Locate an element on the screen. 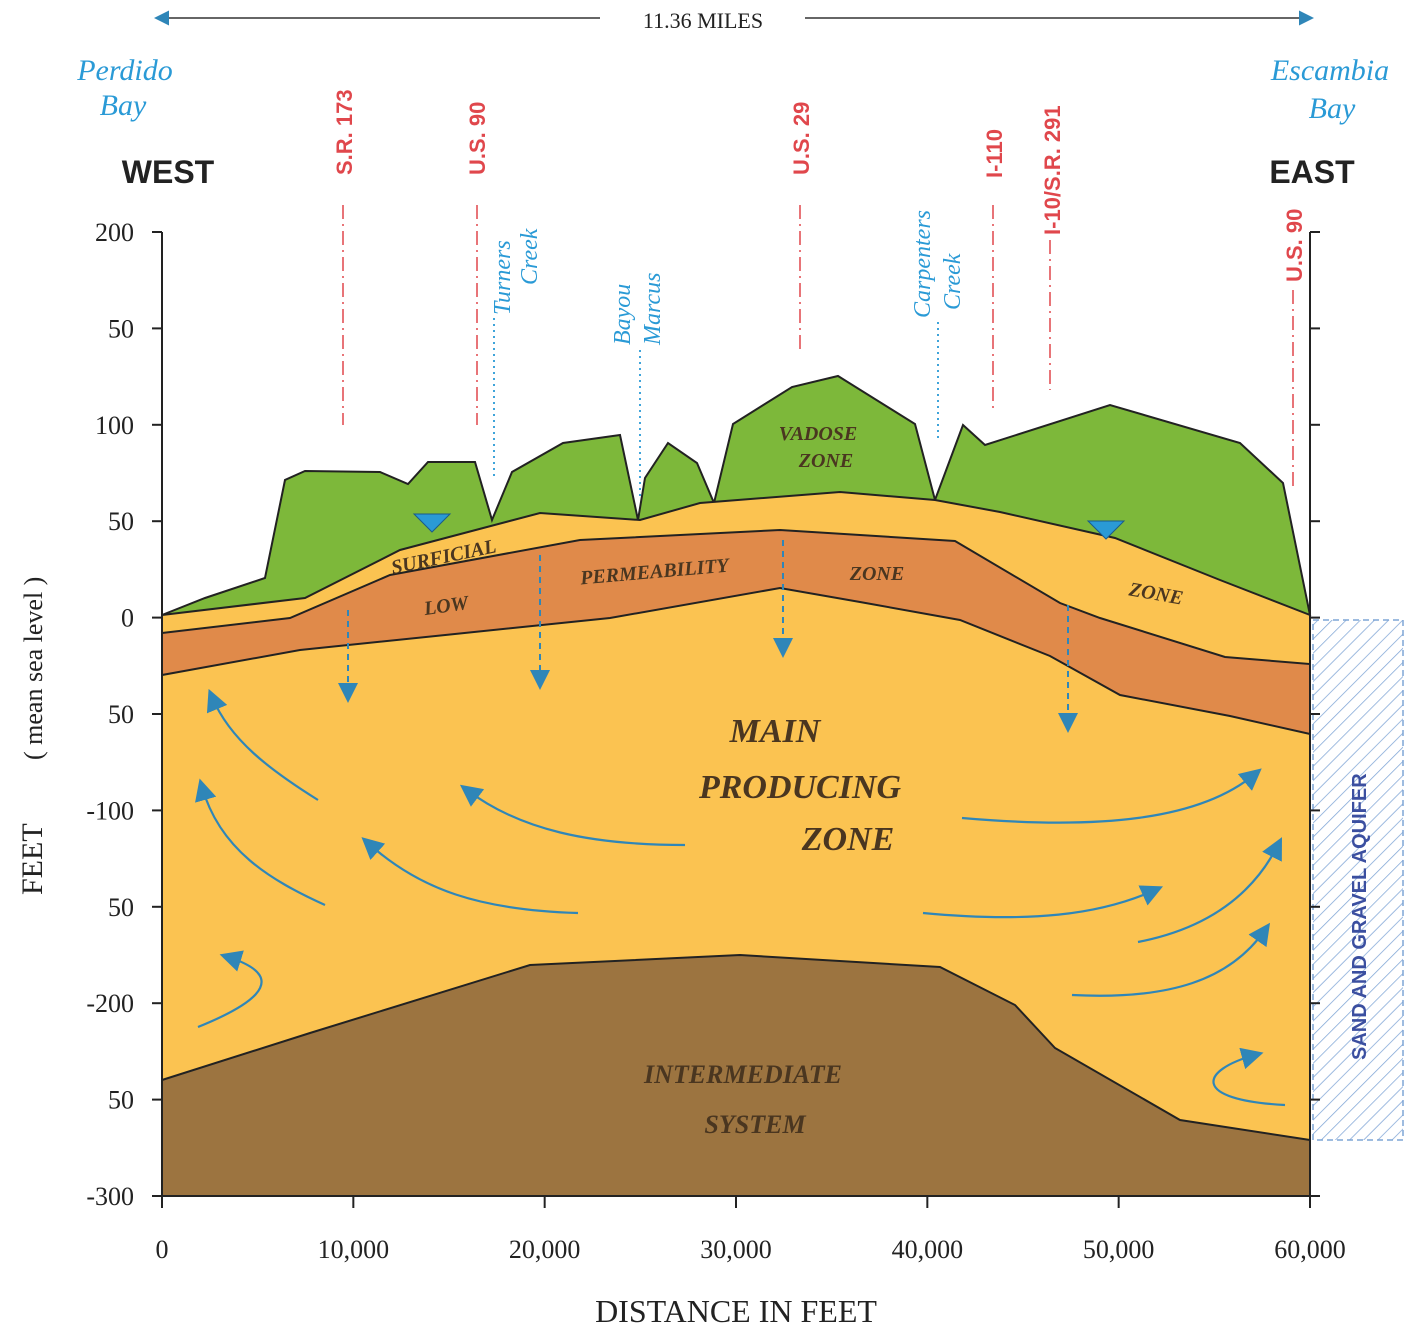 The image size is (1417, 1331). x-tick-label: 30,000 is located at coordinates (736, 1249).